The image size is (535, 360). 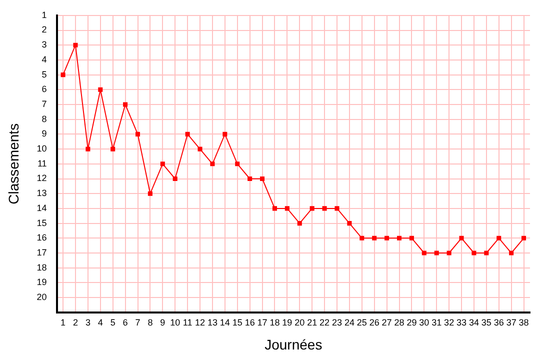 I want to click on y-tick-label: 2, so click(x=44, y=29).